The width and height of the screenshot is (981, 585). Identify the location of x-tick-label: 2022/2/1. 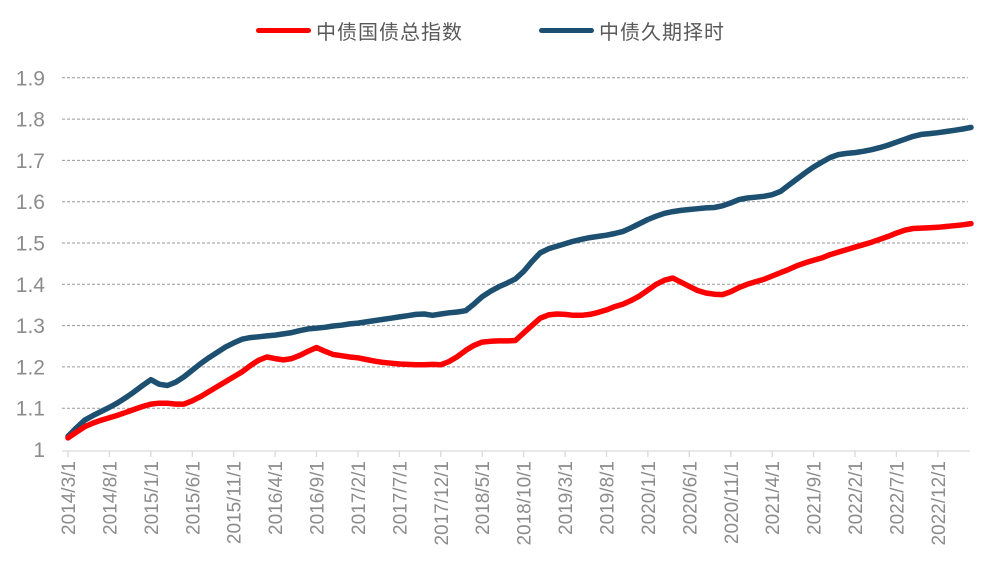
(856, 498).